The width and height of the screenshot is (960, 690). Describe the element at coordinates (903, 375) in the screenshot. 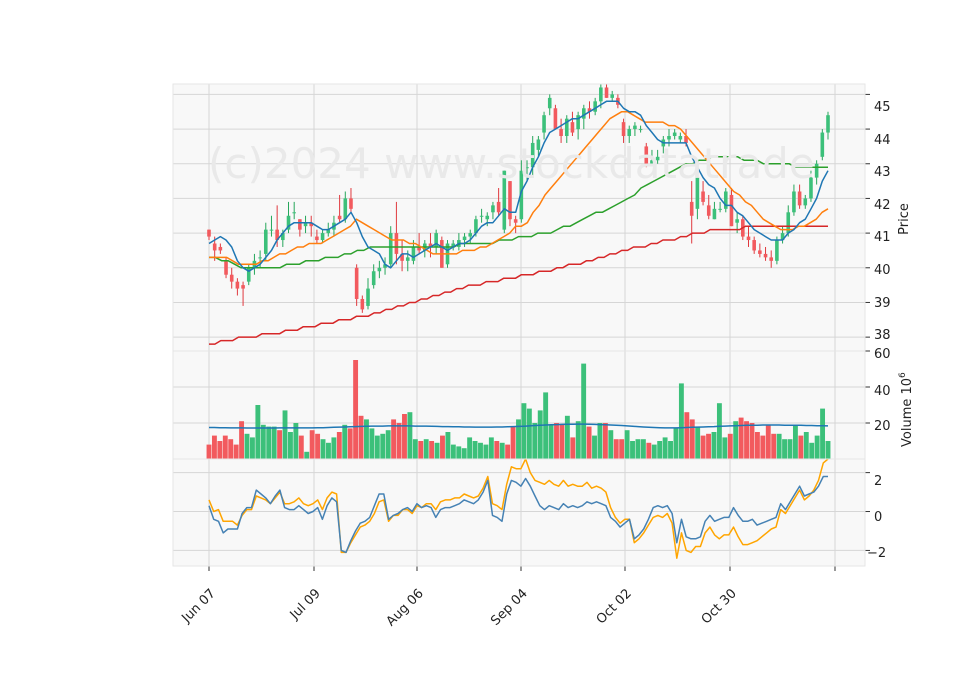

I see `volume-axis-label-exponent: 6` at that location.